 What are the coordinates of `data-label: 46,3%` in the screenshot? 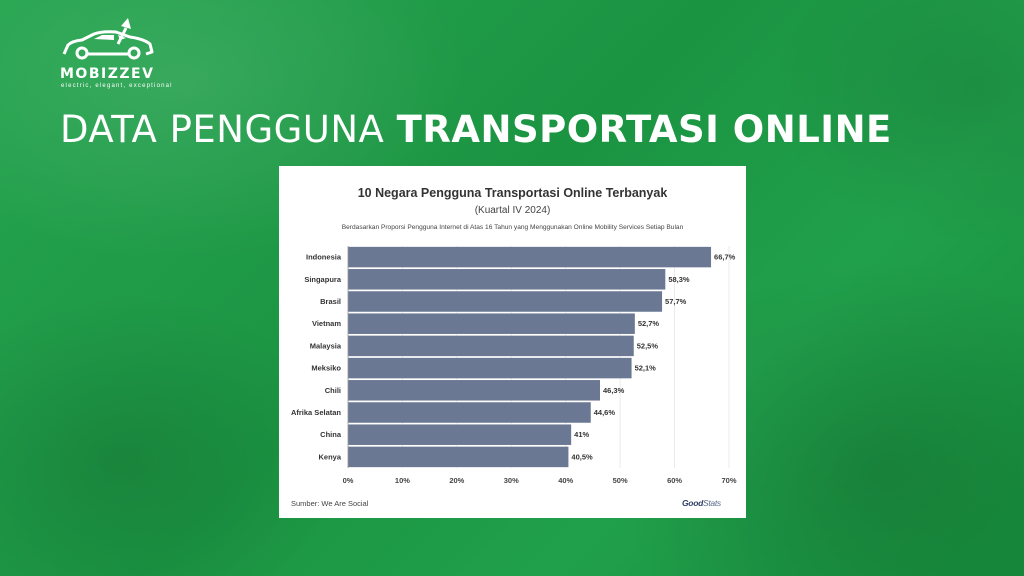 It's located at (614, 390).